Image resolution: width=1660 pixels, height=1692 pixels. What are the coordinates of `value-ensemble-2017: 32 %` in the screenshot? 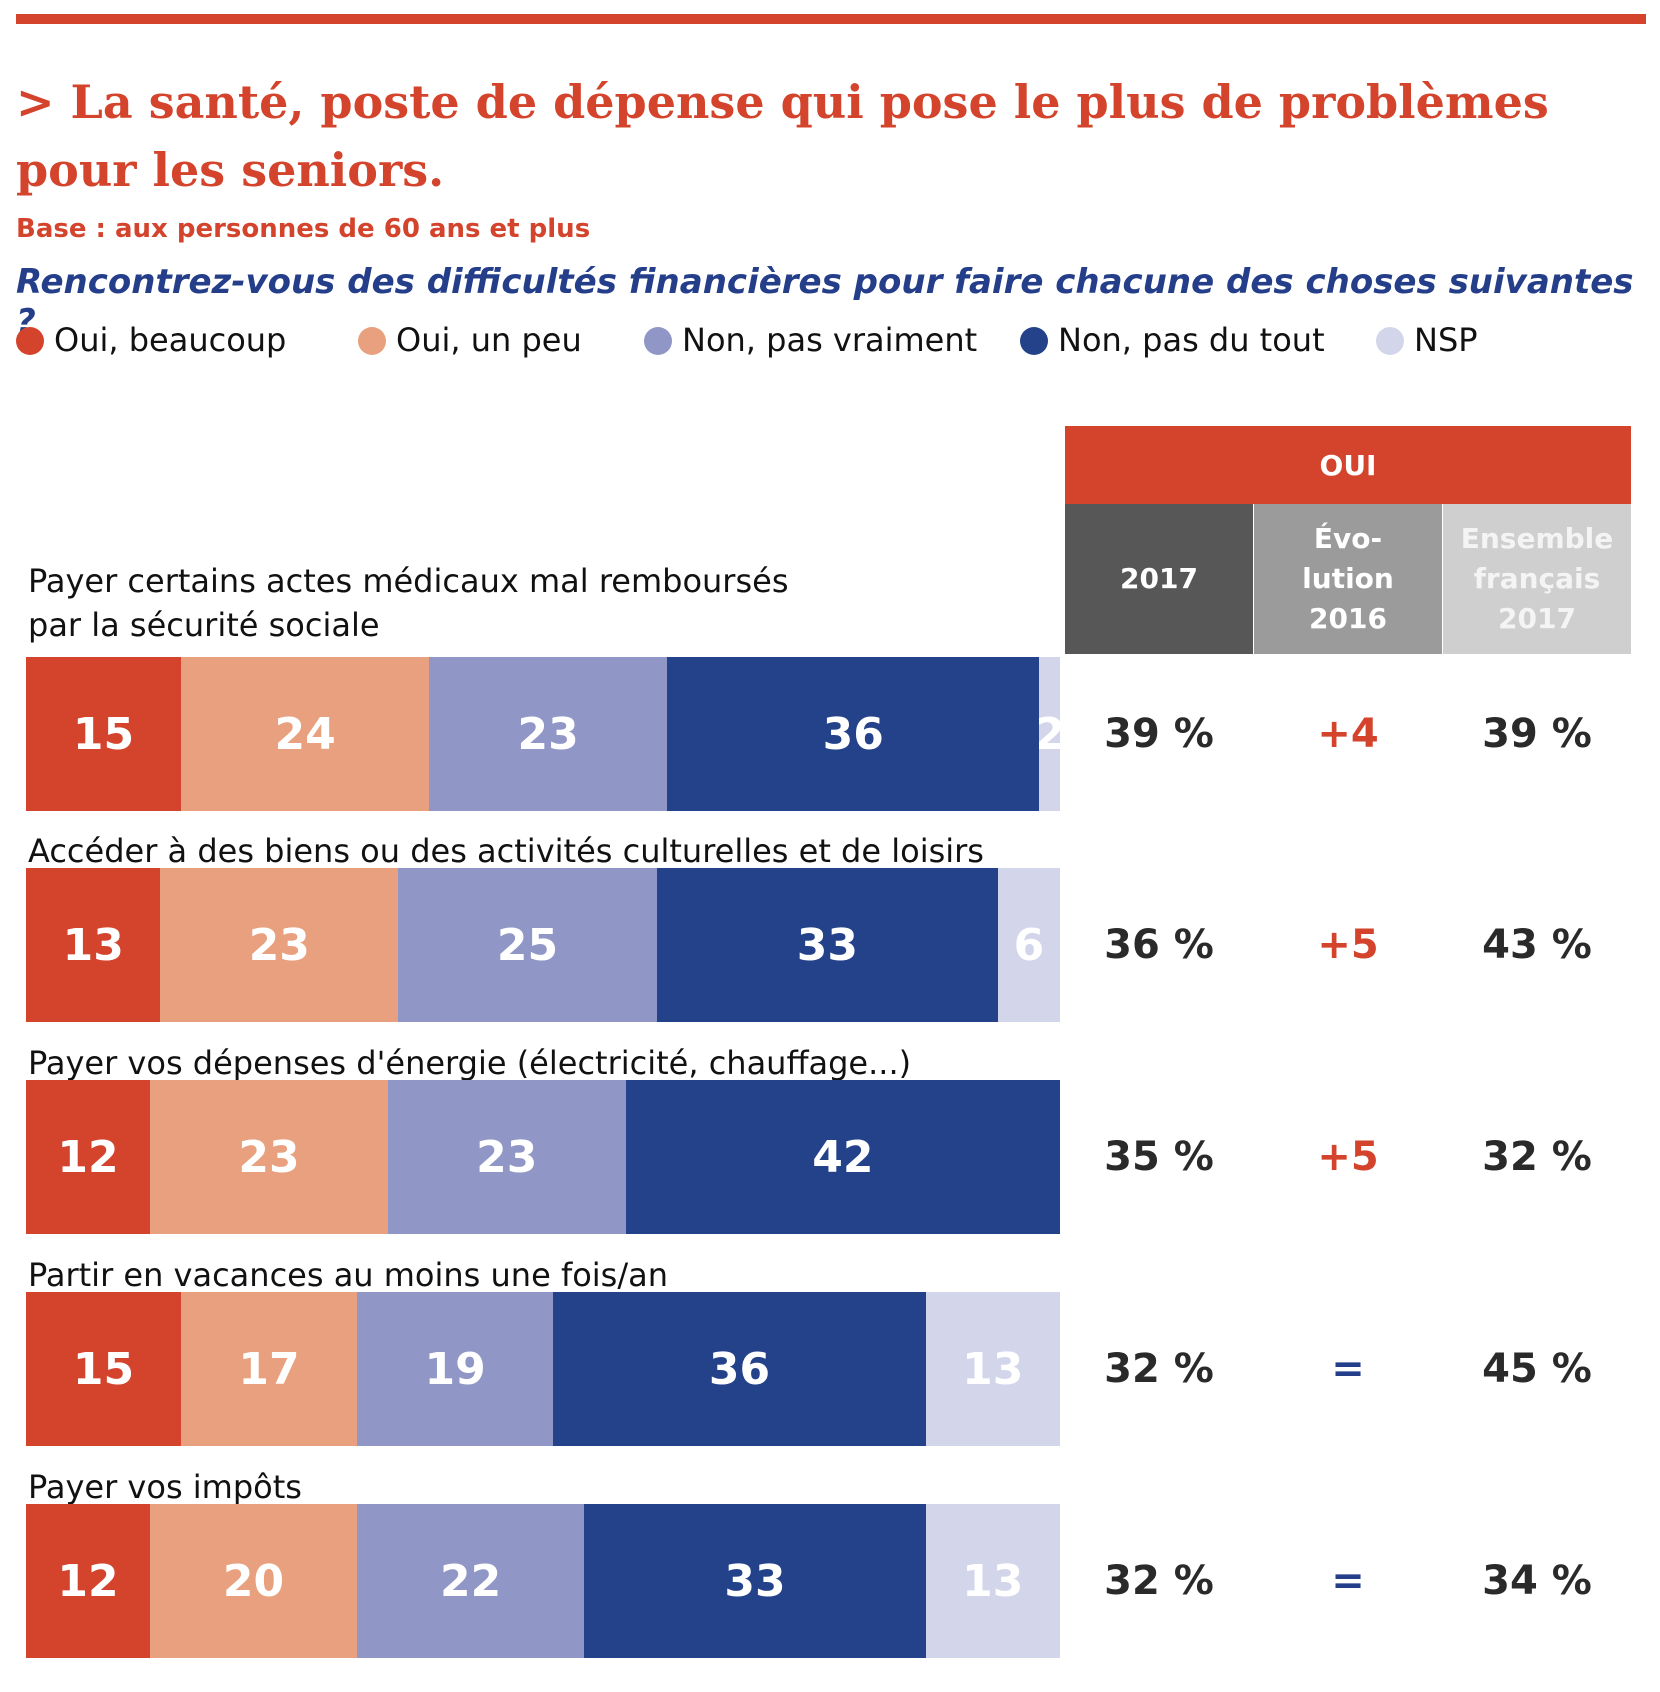 It's located at (1537, 1157).